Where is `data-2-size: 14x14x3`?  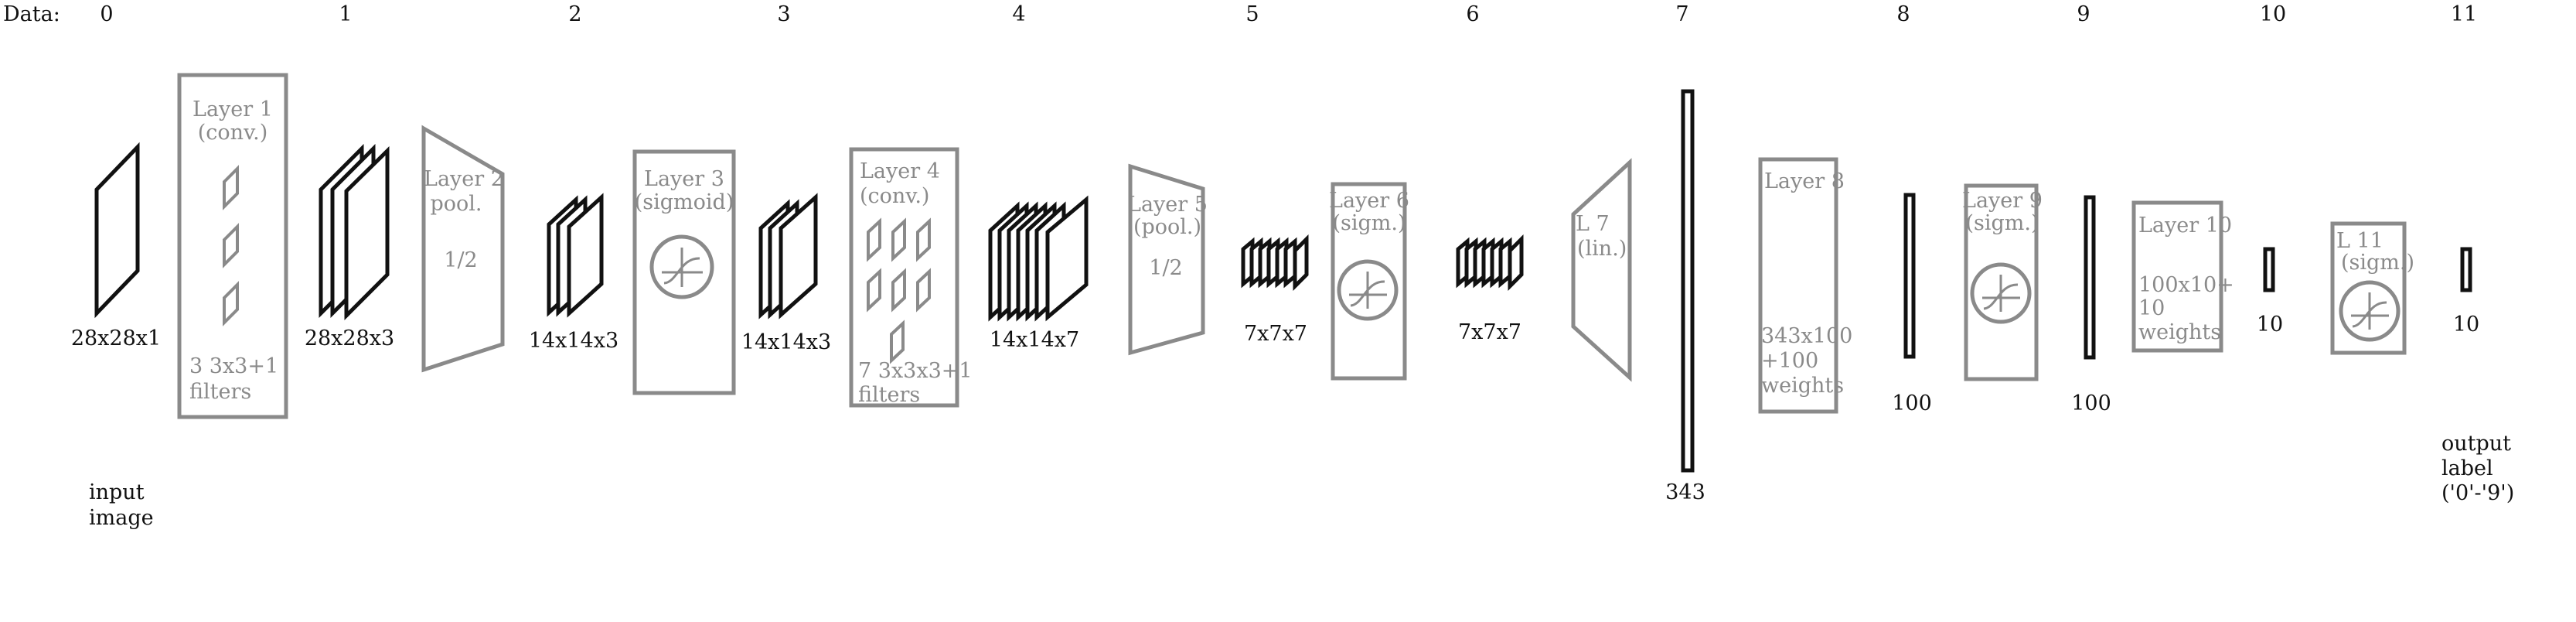 data-2-size: 14x14x3 is located at coordinates (573, 341).